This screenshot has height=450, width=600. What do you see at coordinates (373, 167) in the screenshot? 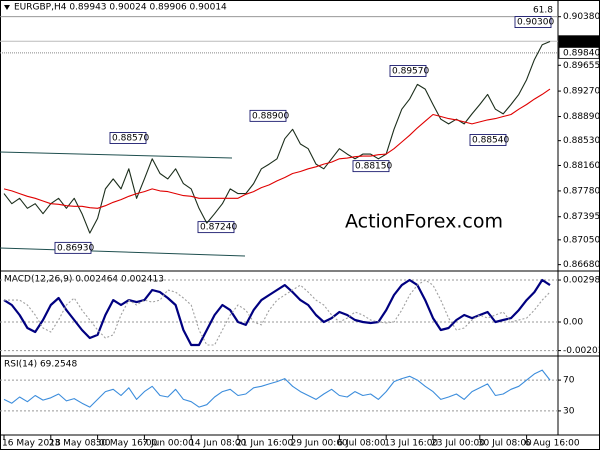
I see `annotation-label: 0.88150` at bounding box center [373, 167].